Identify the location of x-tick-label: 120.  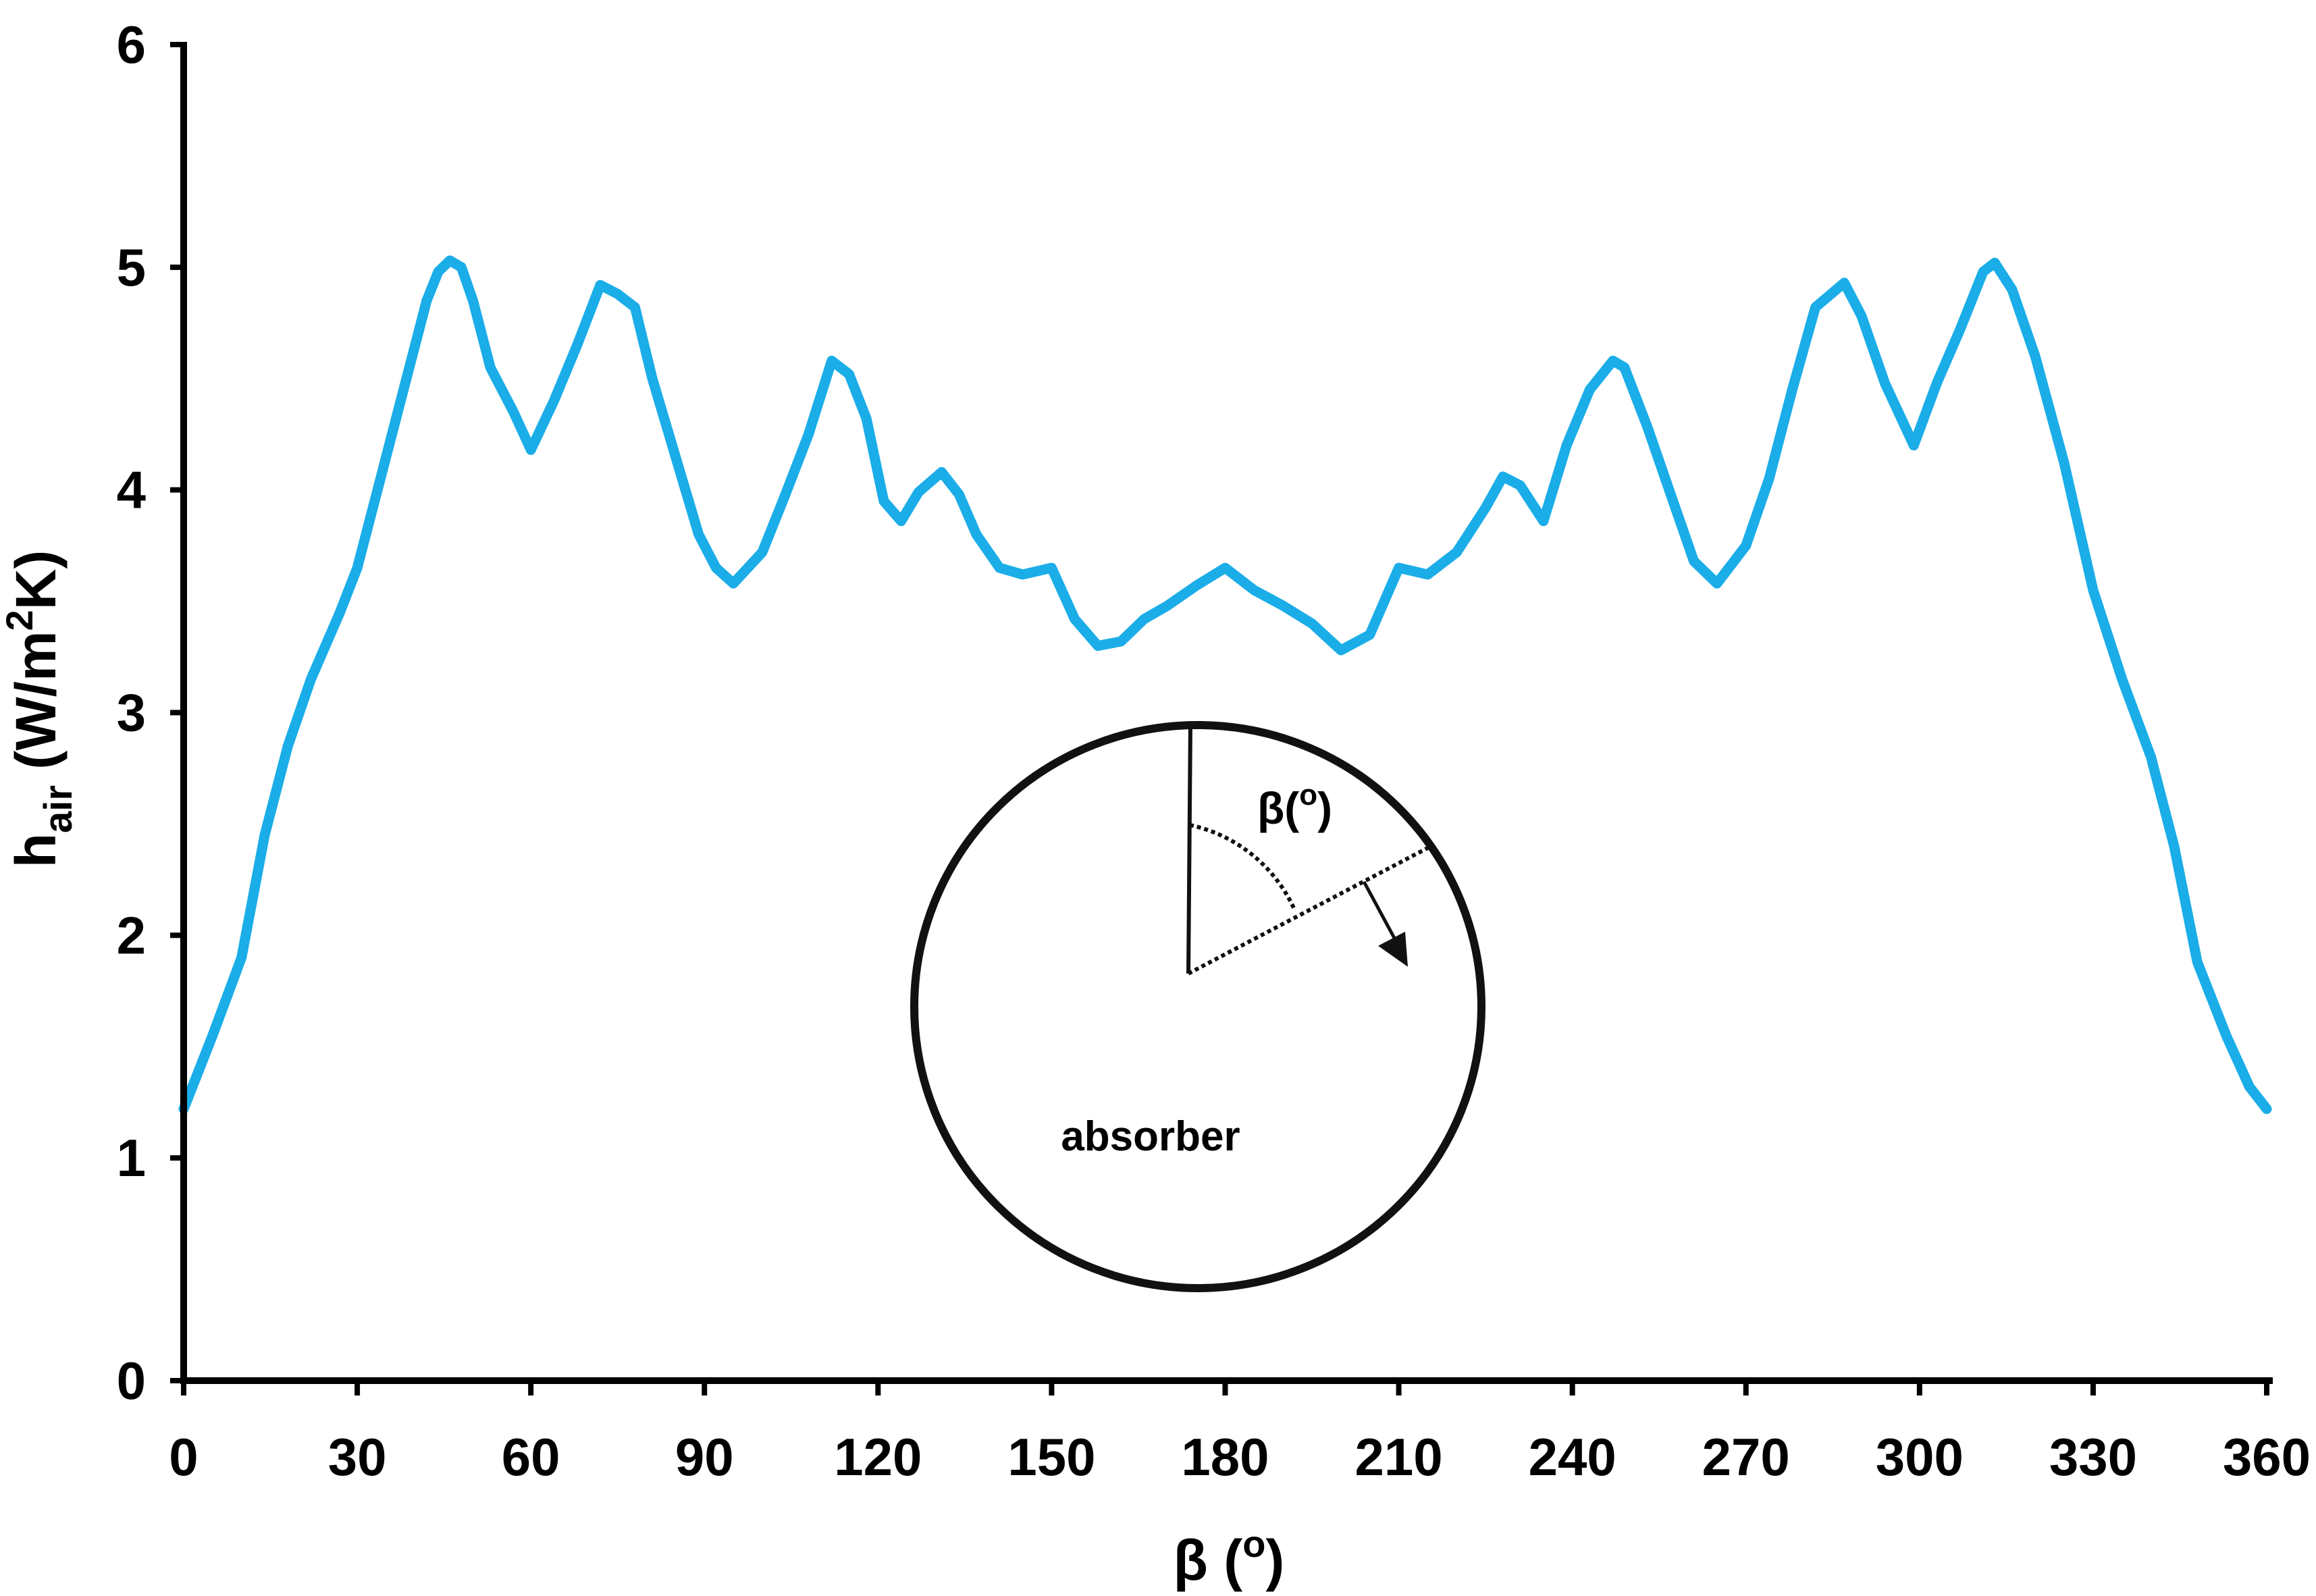
(878, 1457).